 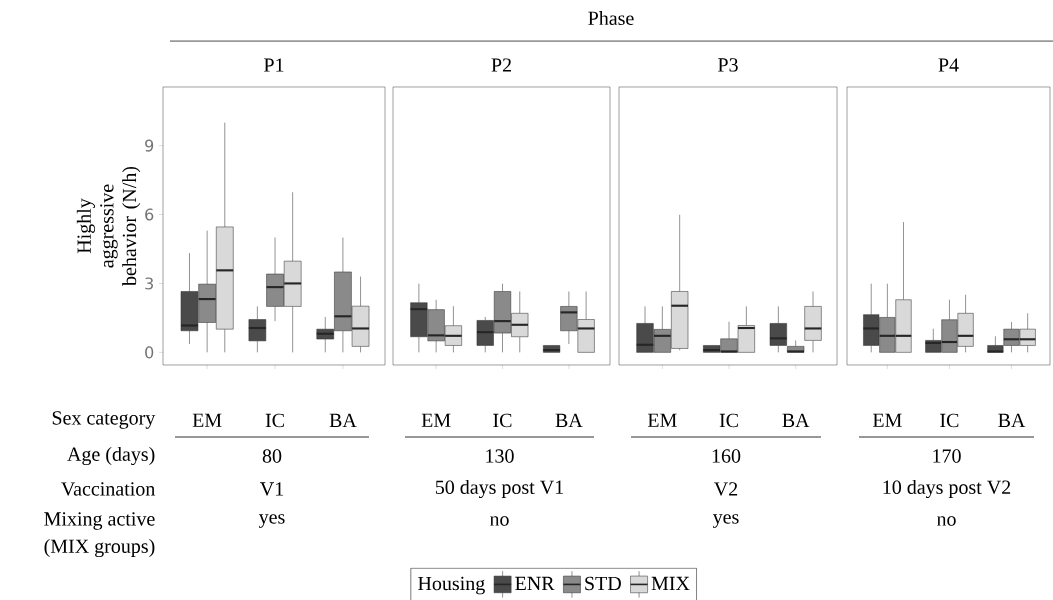 I want to click on text: 80, so click(x=272, y=456).